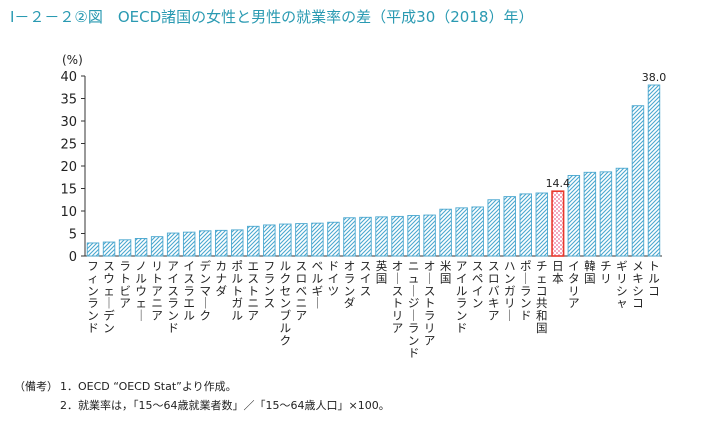 The image size is (720, 430). I want to click on x-tick-label: フィンランド, so click(93, 297).